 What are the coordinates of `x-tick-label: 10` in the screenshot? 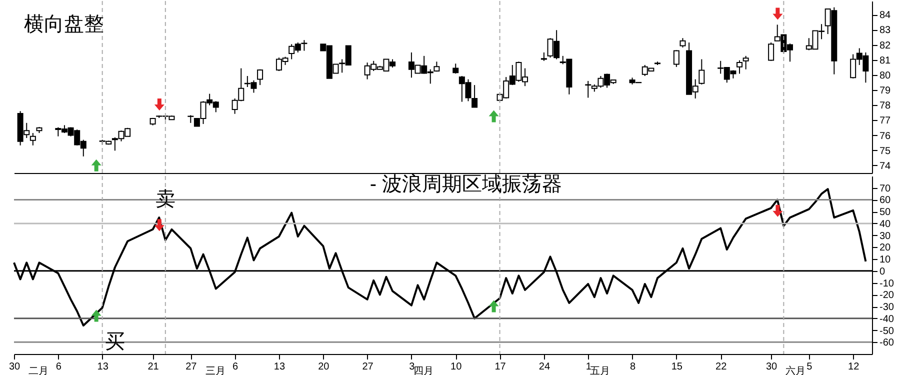 It's located at (456, 367).